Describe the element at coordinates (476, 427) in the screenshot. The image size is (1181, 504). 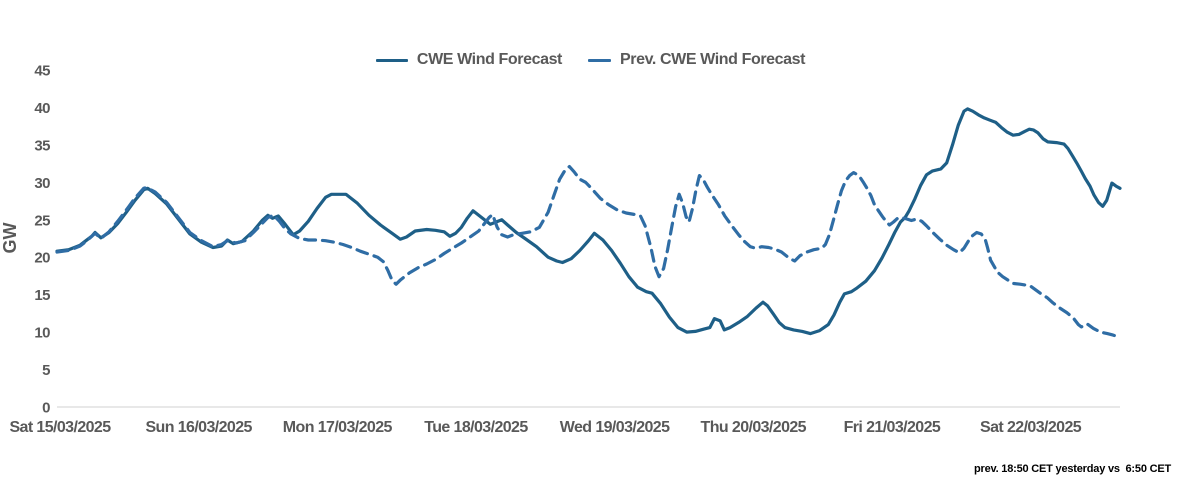
I see `x-tick-label-tue-18-03-2025: Tue 18/03/2025` at that location.